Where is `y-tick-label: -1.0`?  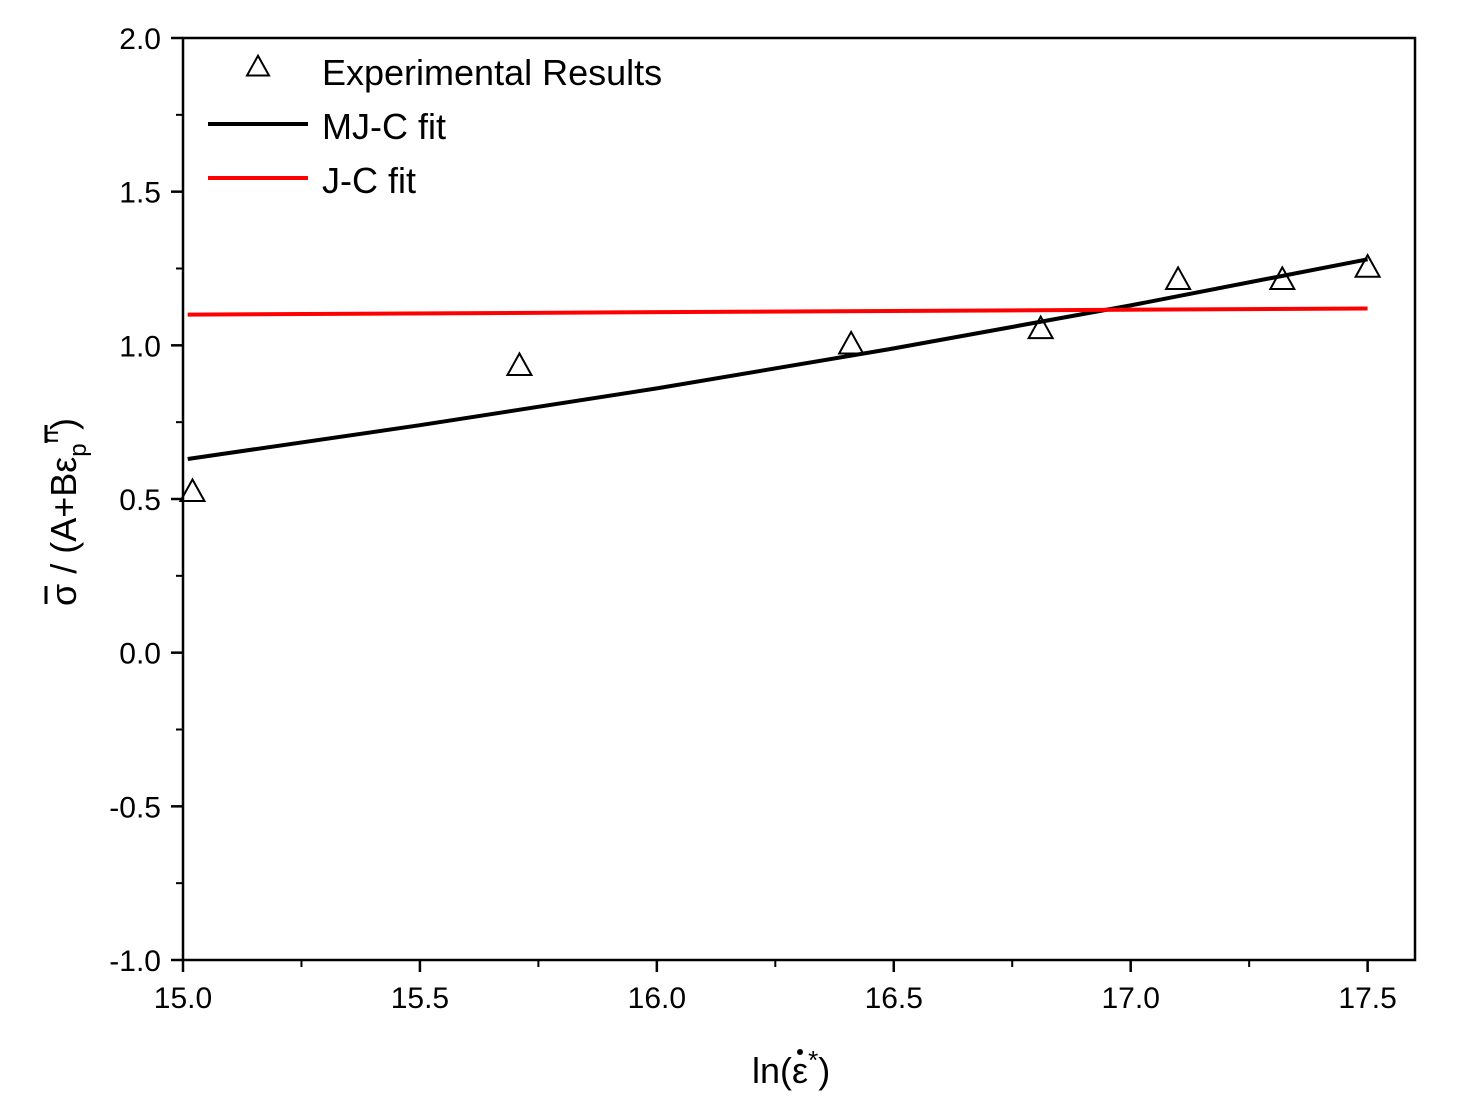
y-tick-label: -1.0 is located at coordinates (135, 961).